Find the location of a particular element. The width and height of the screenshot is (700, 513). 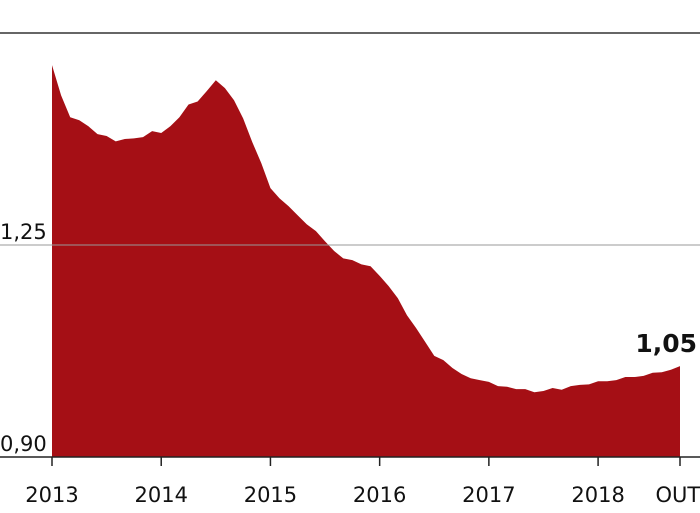

x-tick-label: 2013 is located at coordinates (51, 495).